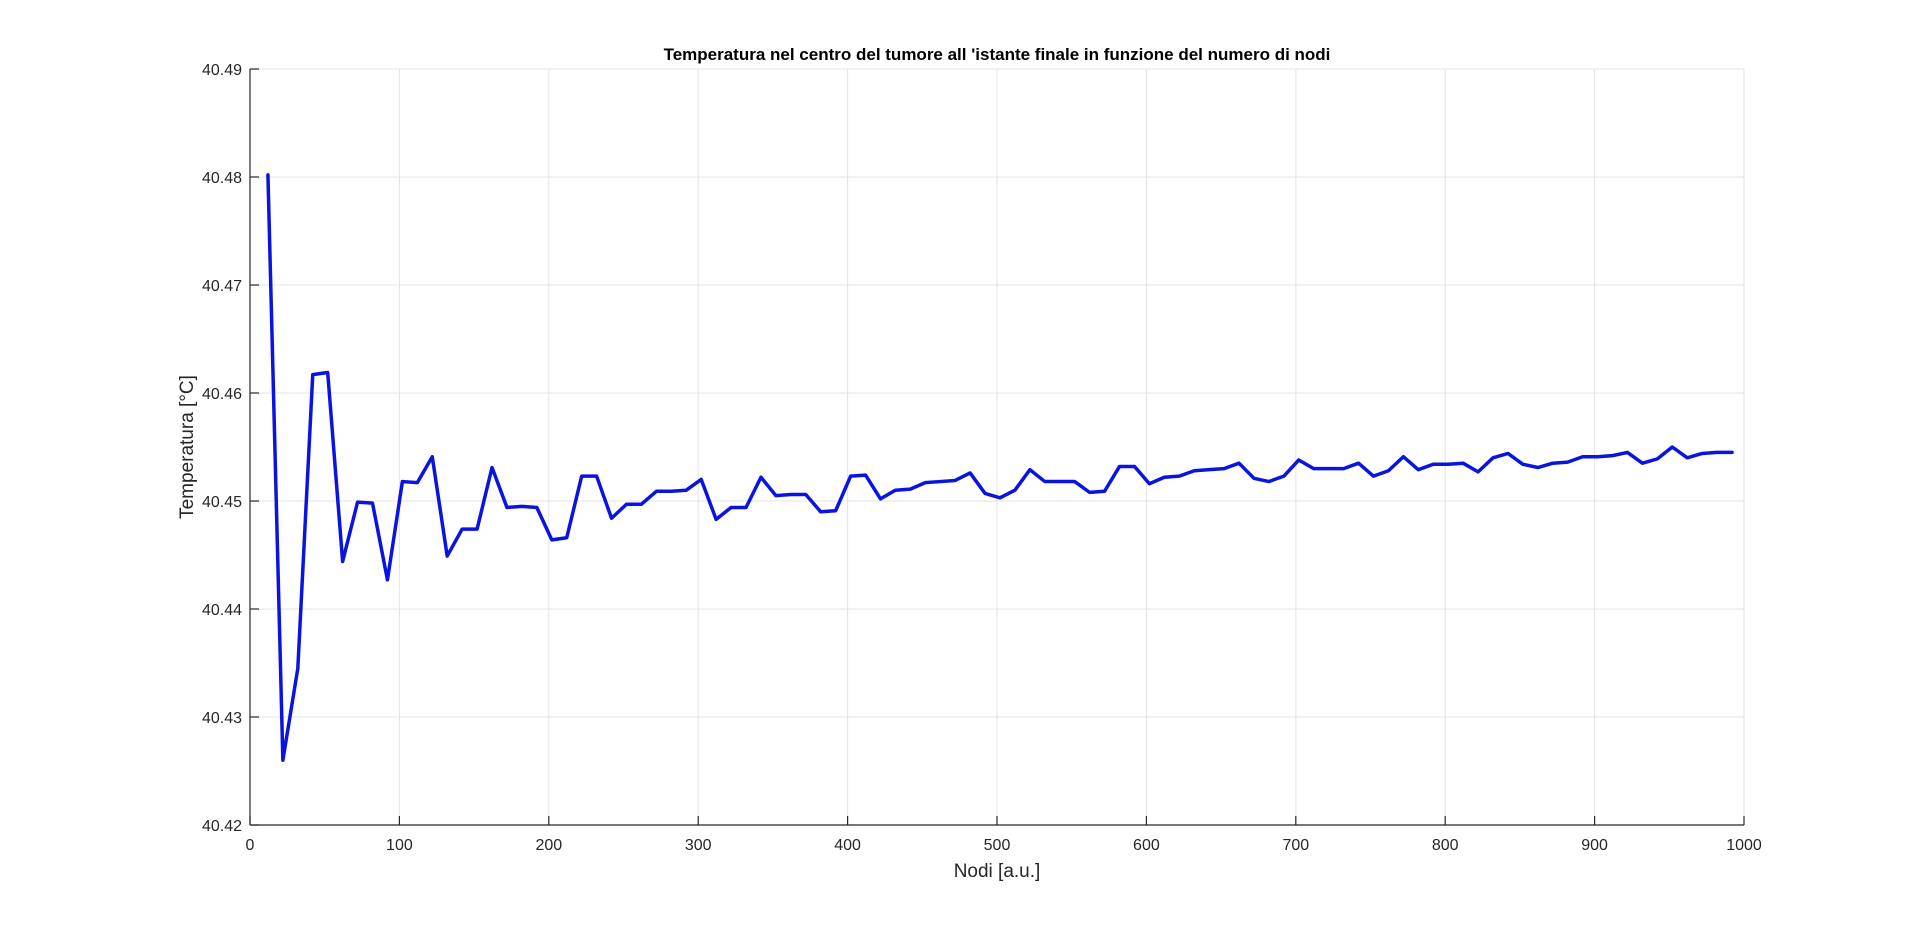 The height and width of the screenshot is (931, 1920). What do you see at coordinates (1594, 845) in the screenshot?
I see `x-tick-label: 900` at bounding box center [1594, 845].